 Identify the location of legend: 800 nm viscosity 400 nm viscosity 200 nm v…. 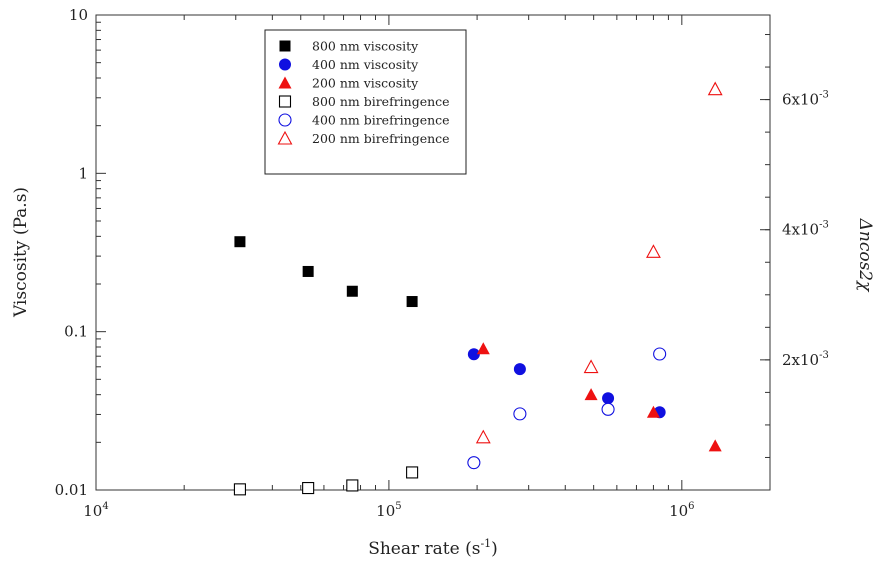
(365, 102).